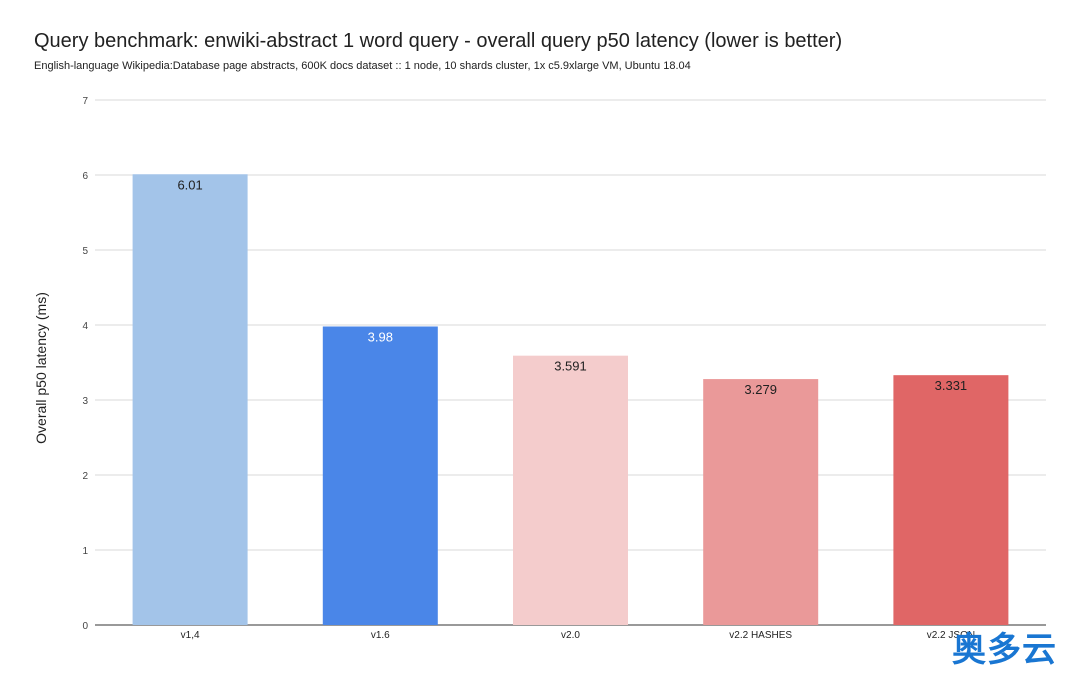  Describe the element at coordinates (570, 366) in the screenshot. I see `bar-value-label: 3.591` at that location.